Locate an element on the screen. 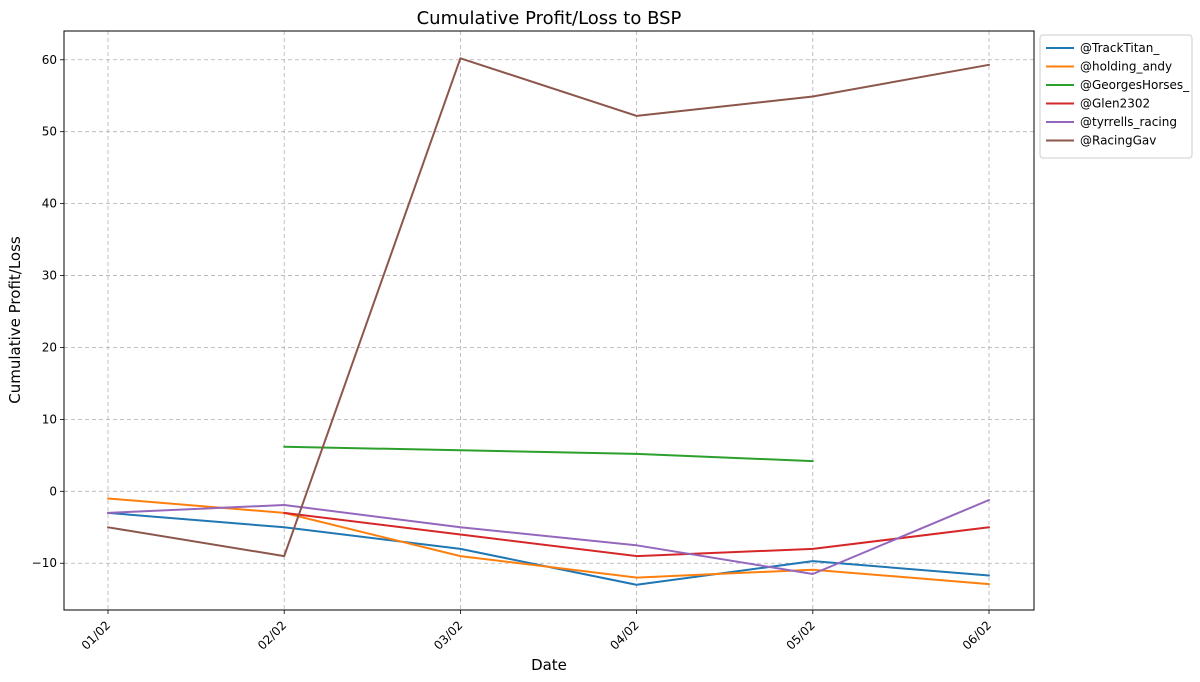 This screenshot has width=1200, height=682. x-tick-label: 05/02 is located at coordinates (801, 635).